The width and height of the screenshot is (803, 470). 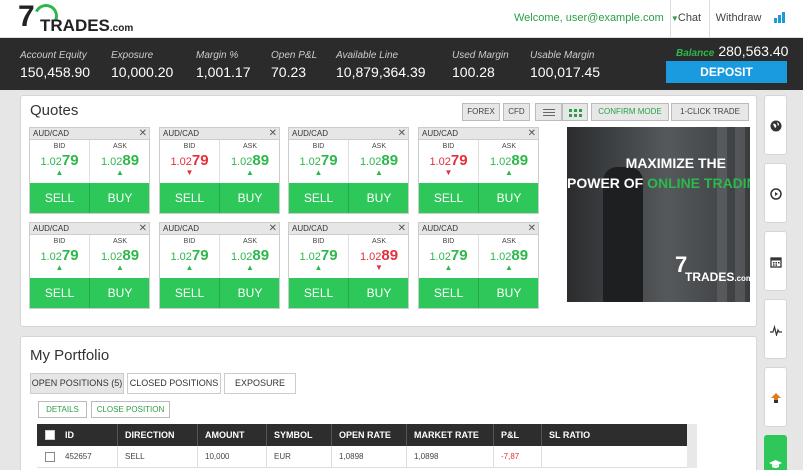 I want to click on rail-button-markets, so click(x=775, y=125).